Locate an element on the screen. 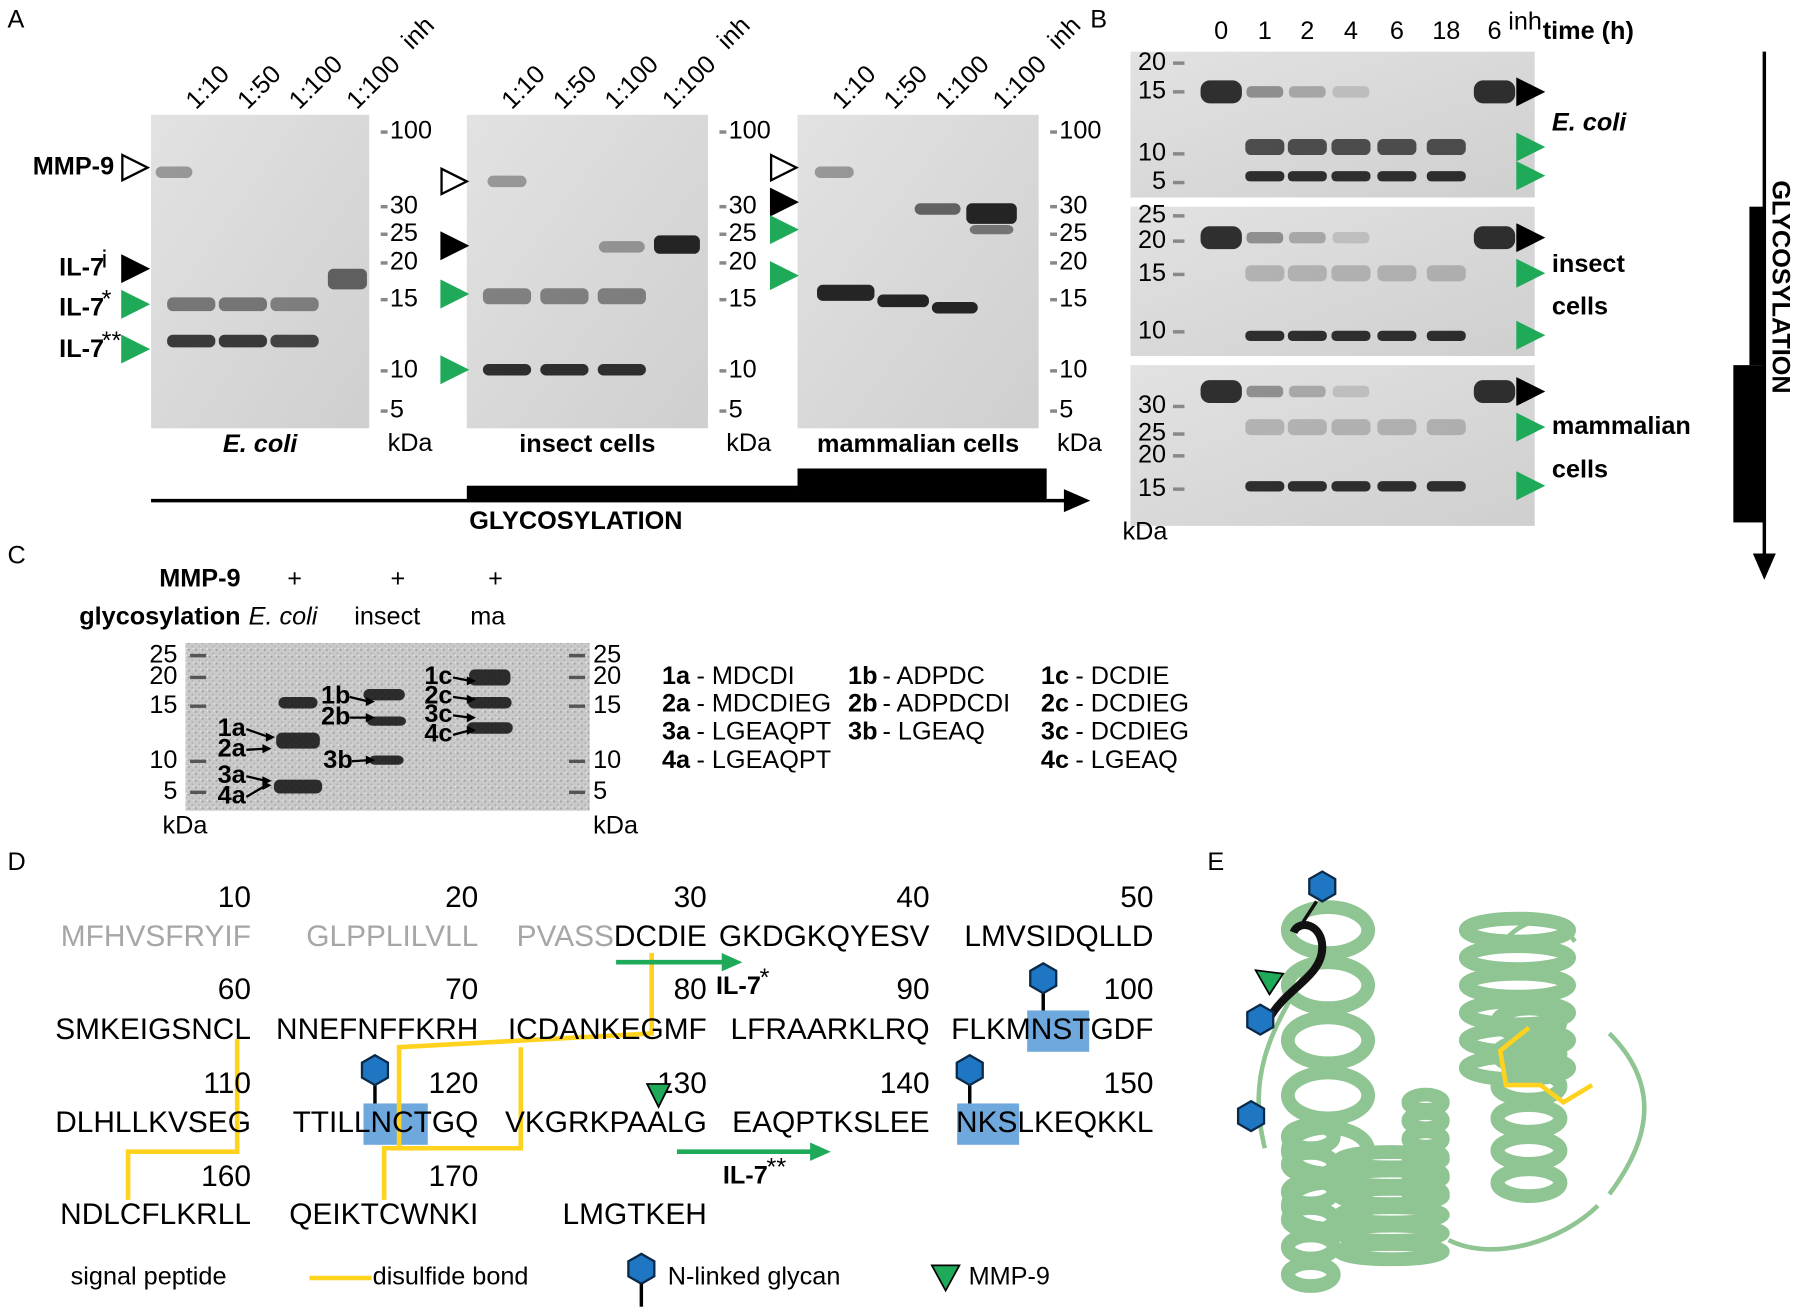 The width and height of the screenshot is (1804, 1309). superscript: ** is located at coordinates (777, 1168).